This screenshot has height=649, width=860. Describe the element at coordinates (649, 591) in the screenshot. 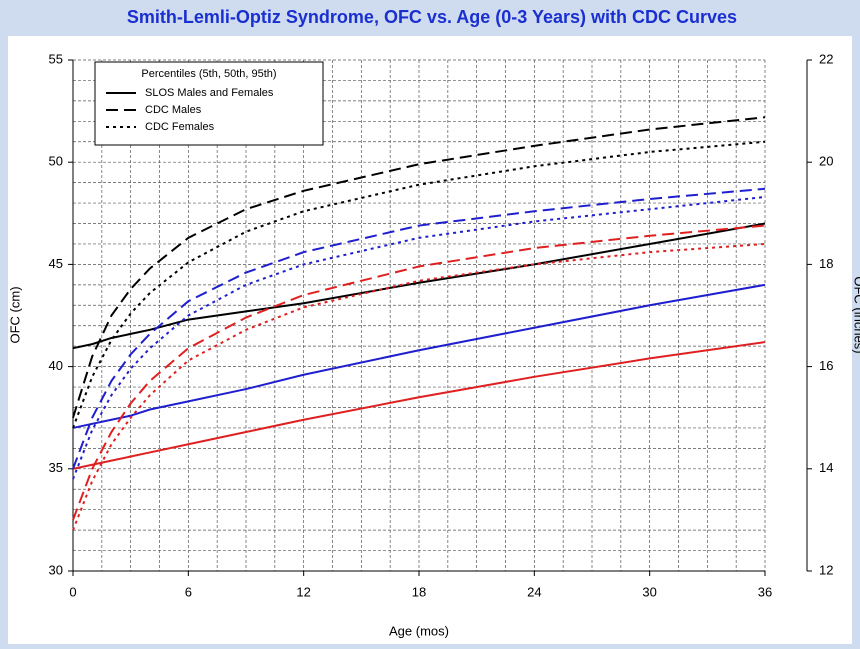

I see `x-tick-label: 30` at that location.